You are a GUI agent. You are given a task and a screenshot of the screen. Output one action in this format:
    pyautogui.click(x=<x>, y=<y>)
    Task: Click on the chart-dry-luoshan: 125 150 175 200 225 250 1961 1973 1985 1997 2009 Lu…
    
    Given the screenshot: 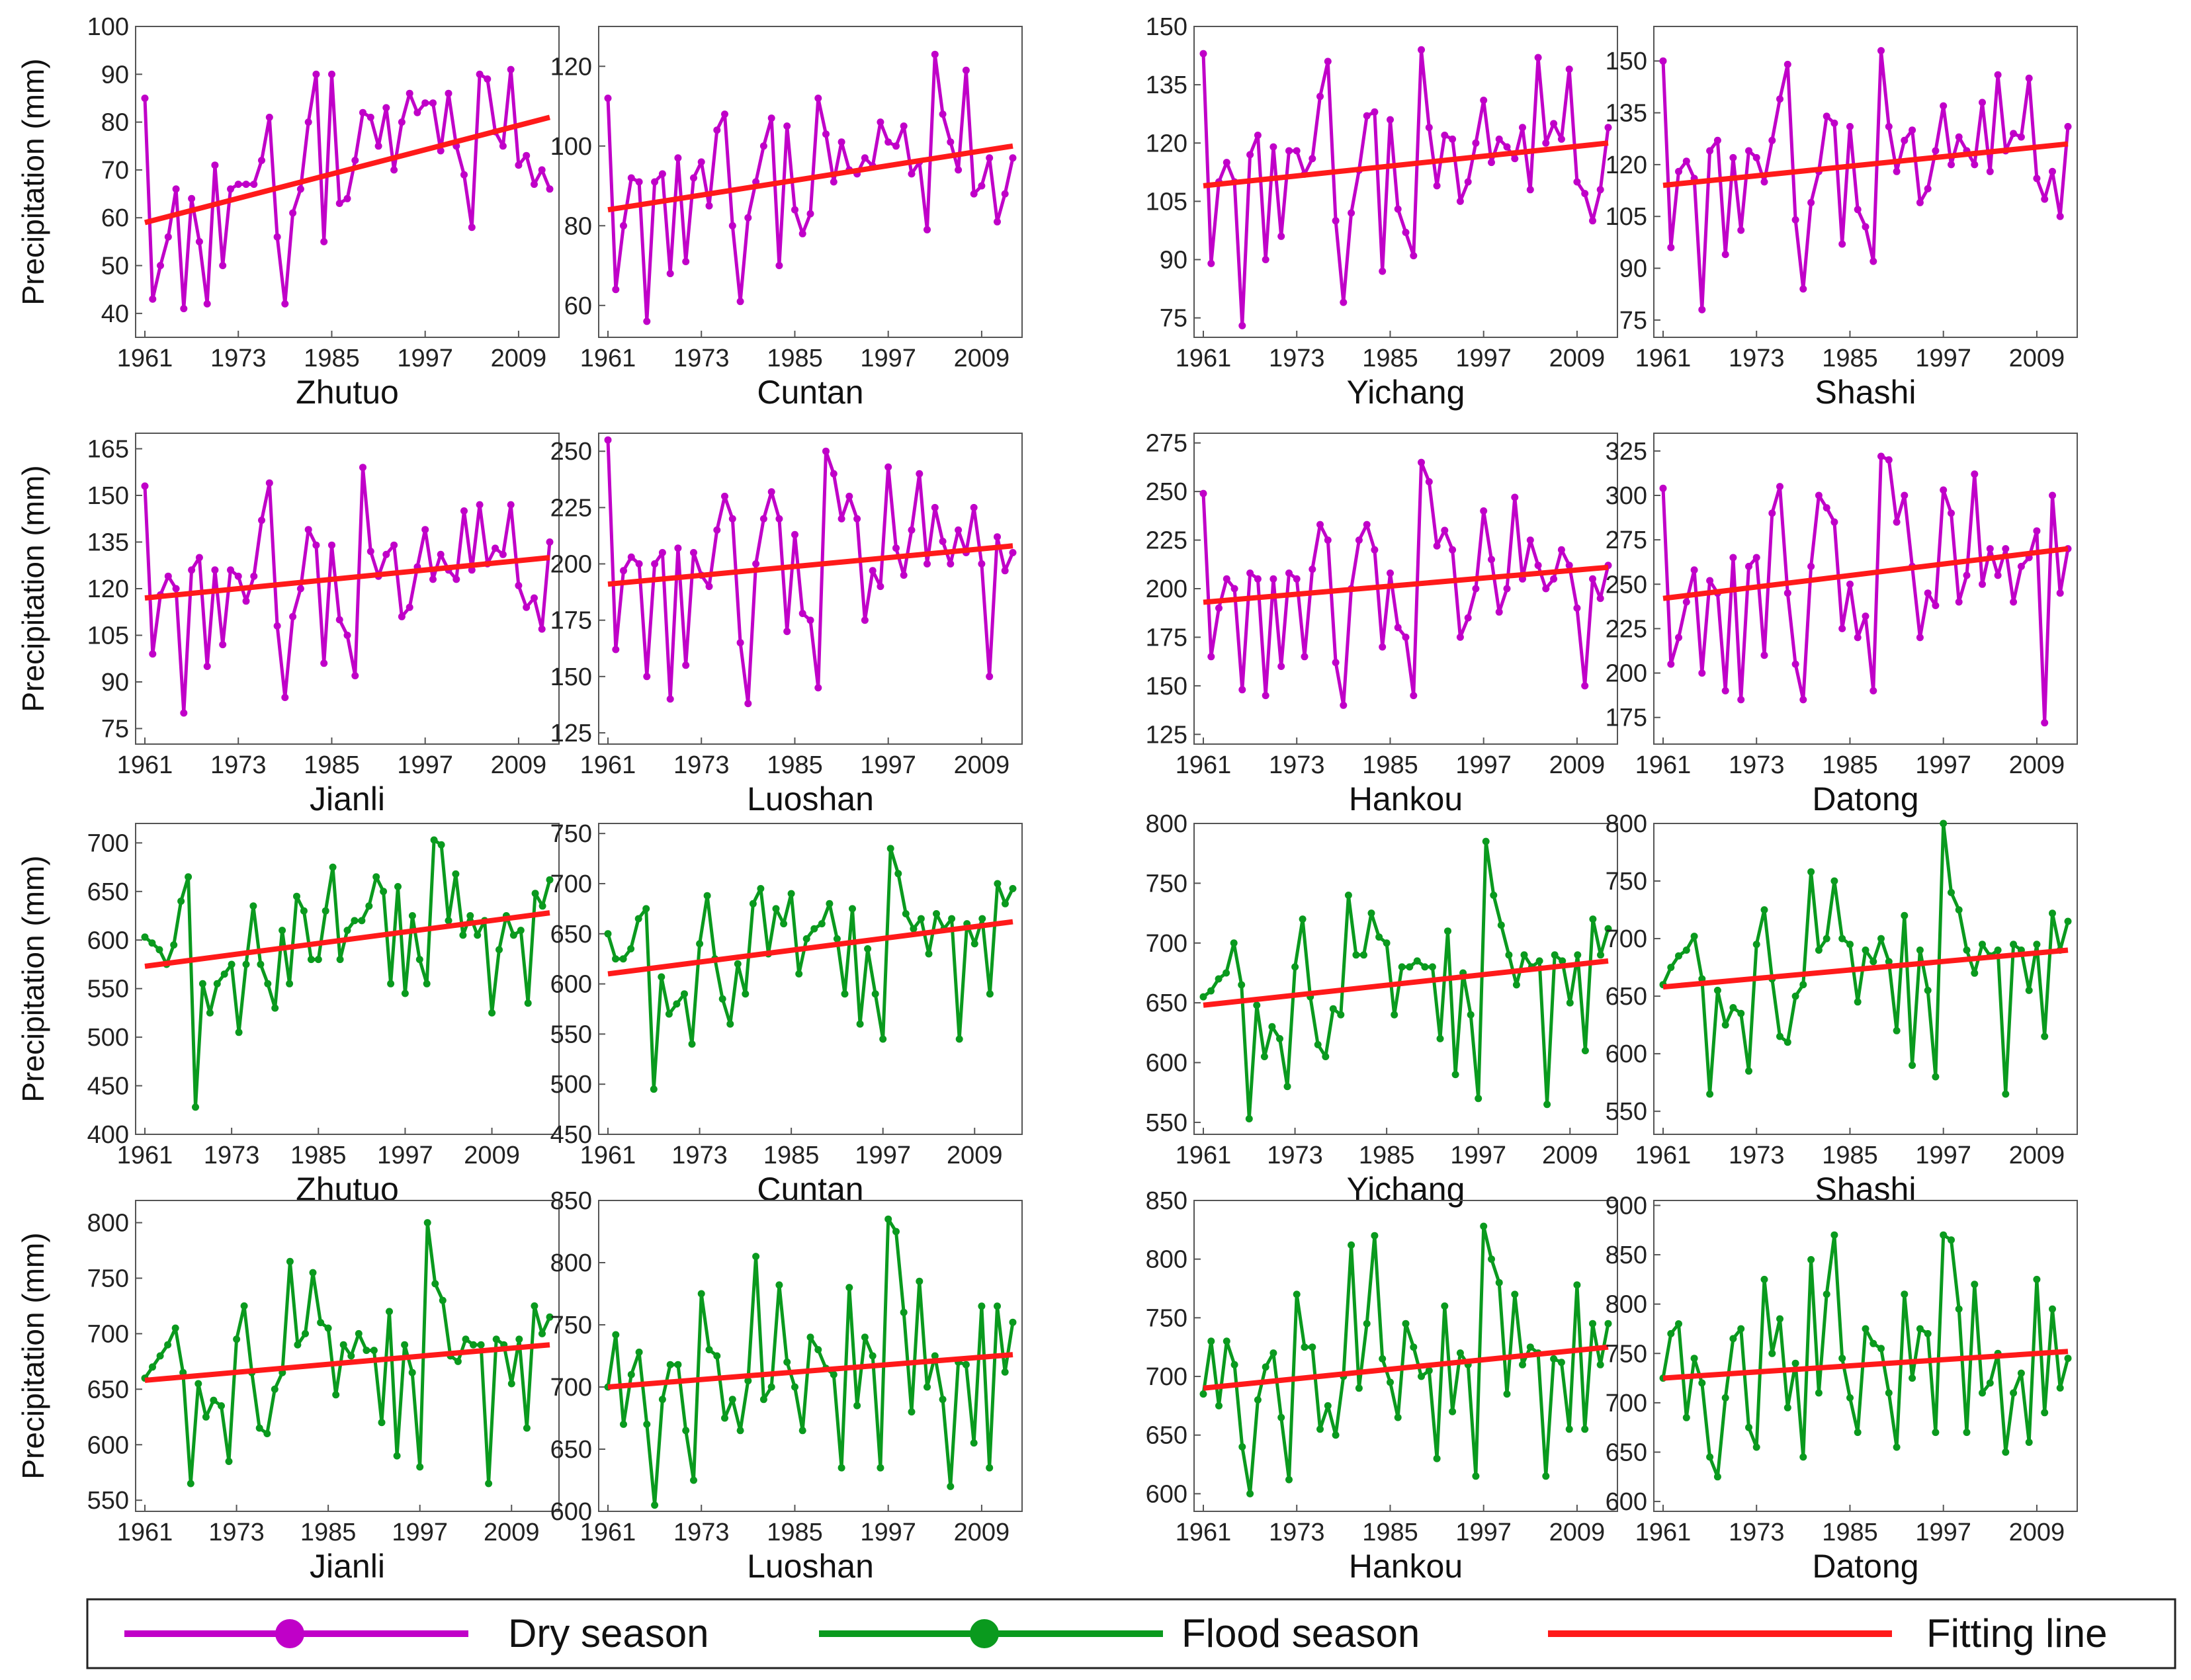 What is the action you would take?
    pyautogui.click(x=786, y=625)
    